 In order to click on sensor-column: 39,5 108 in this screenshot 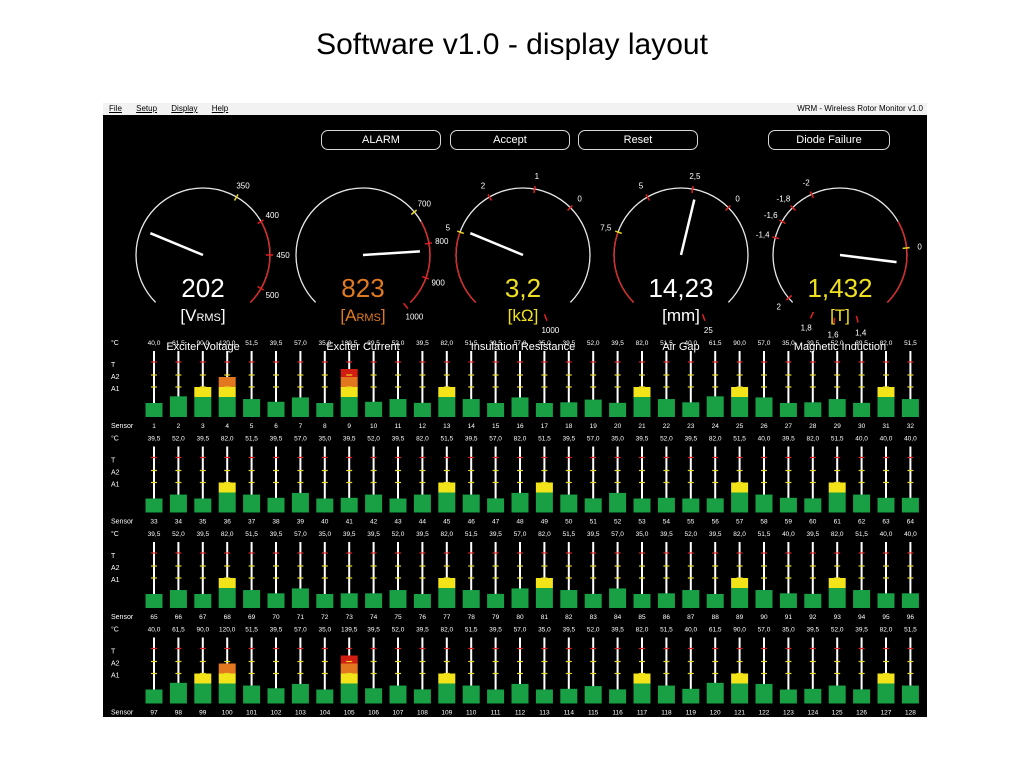, I will do `click(422, 672)`.